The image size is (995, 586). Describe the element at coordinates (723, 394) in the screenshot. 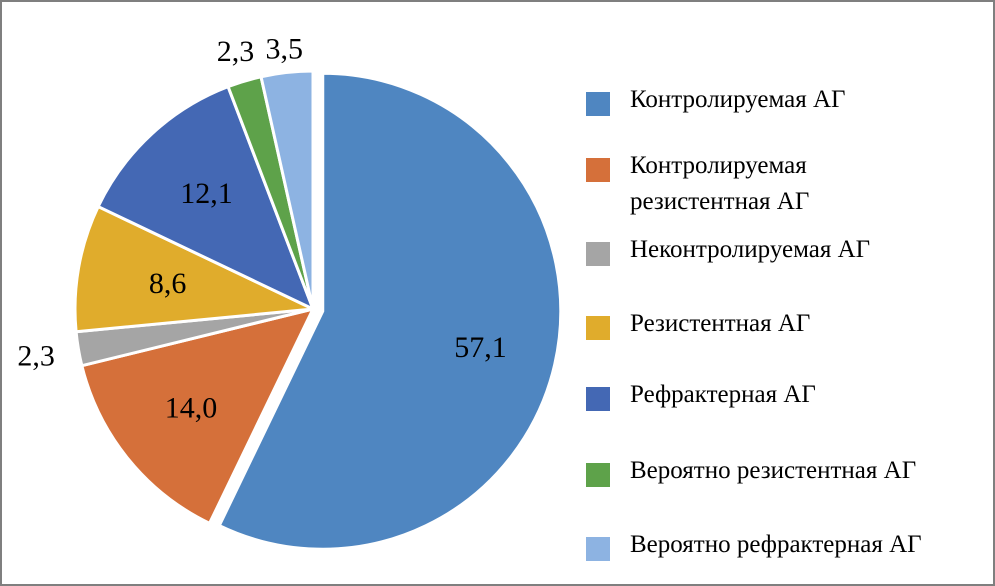

I see `legend-label: Рефрактерная АГ` at that location.